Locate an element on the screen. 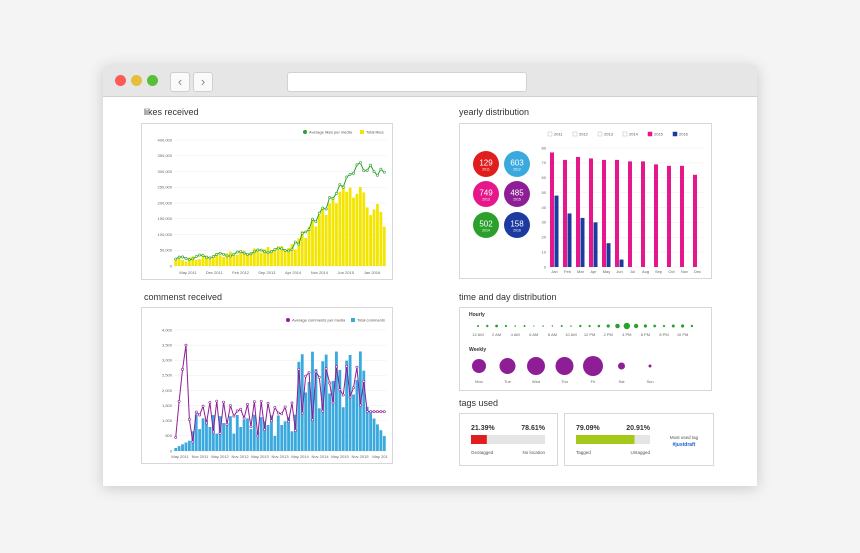 This screenshot has height=553, width=860. forward-button: › is located at coordinates (203, 82).